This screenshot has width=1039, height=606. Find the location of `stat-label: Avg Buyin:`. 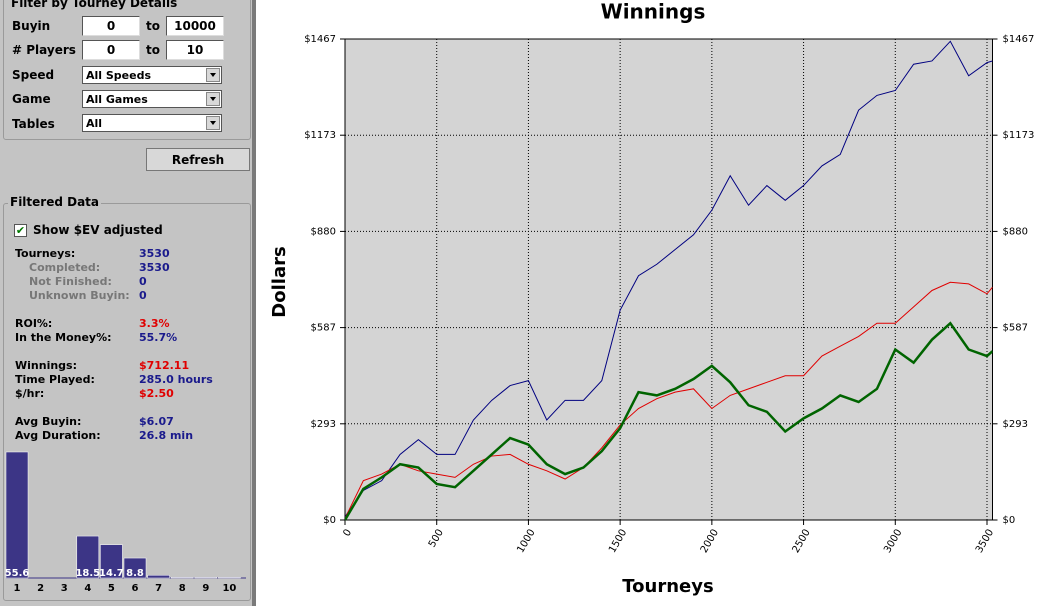

stat-label: Avg Buyin: is located at coordinates (48, 421).